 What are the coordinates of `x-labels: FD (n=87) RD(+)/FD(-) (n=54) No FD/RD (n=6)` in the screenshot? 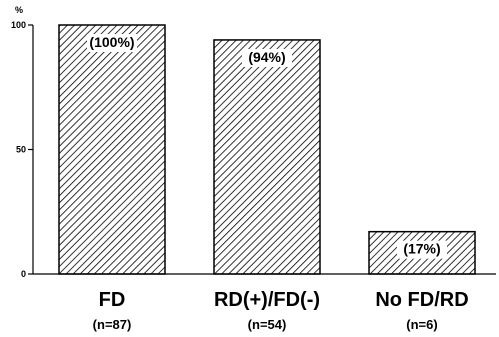 It's located at (281, 310).